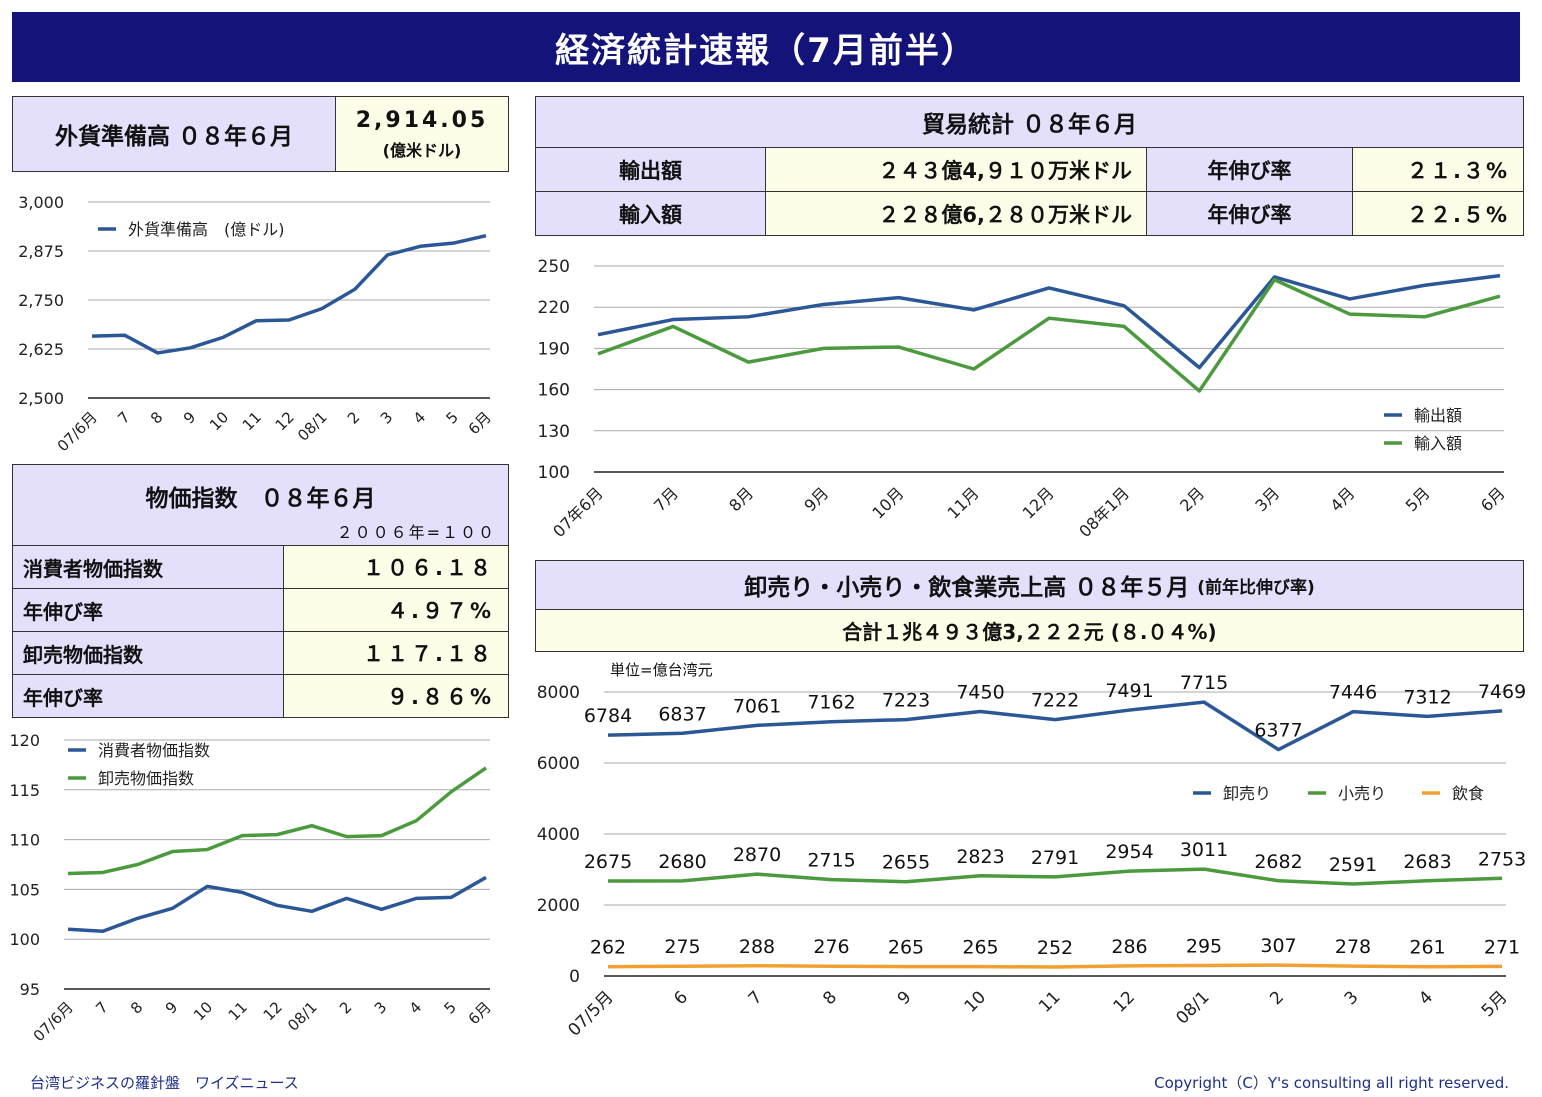 This screenshot has height=1097, width=1542. I want to click on x-tick-label: 6, so click(681, 998).